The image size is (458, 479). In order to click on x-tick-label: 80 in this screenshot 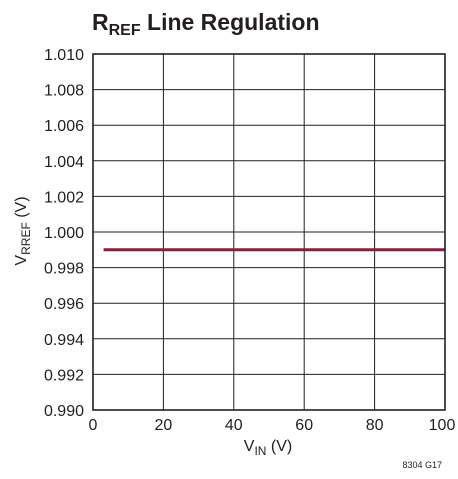, I will do `click(375, 425)`.